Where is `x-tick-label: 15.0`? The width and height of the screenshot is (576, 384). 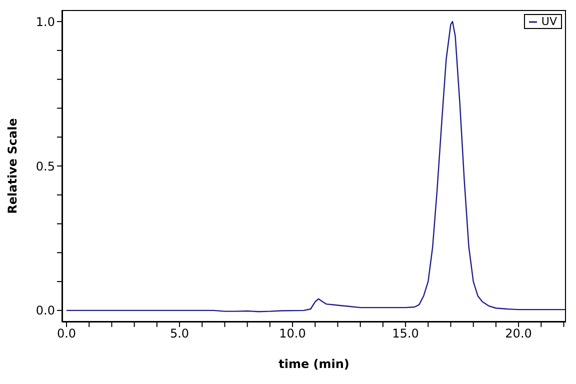
x-tick-label: 15.0 is located at coordinates (405, 333).